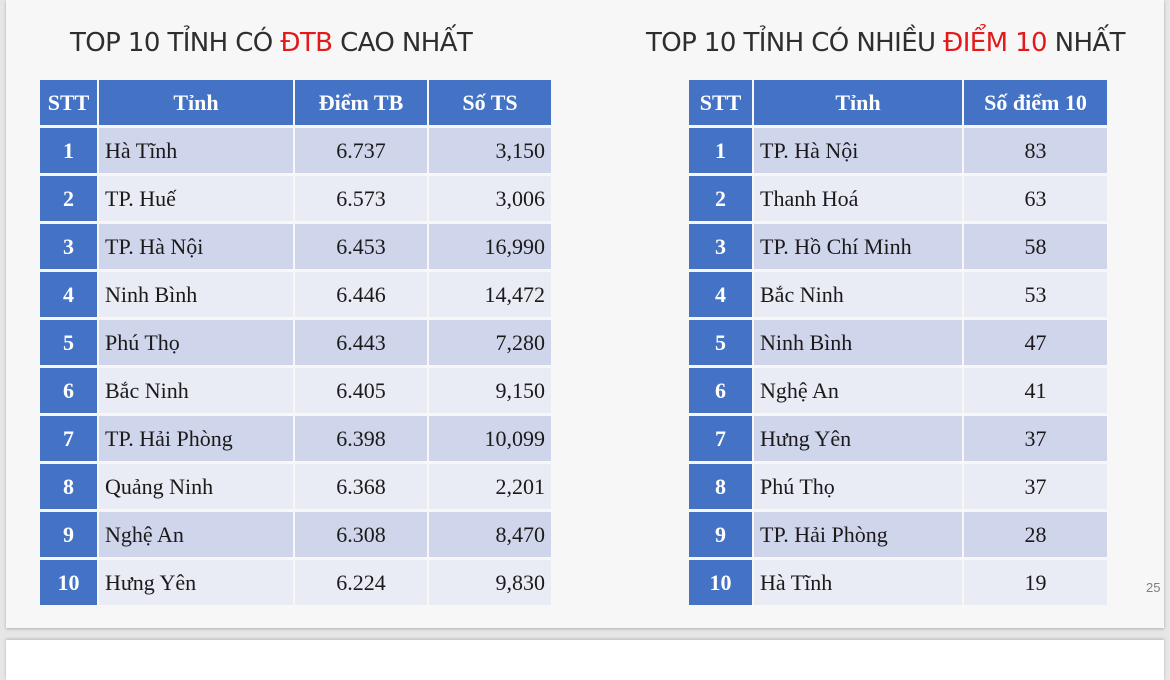 This screenshot has height=680, width=1170. What do you see at coordinates (490, 582) in the screenshot?
I see `cell-candidates: 9,830` at bounding box center [490, 582].